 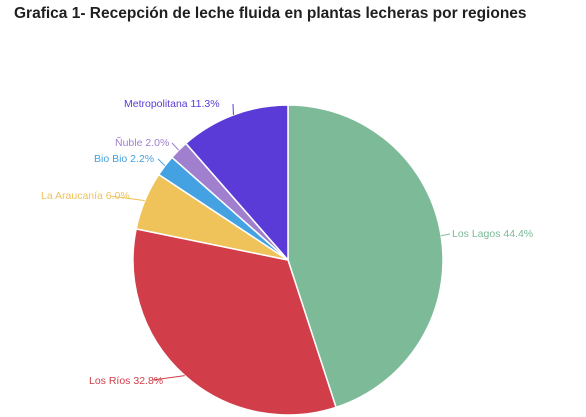 What do you see at coordinates (124, 159) in the screenshot?
I see `slice-label: Bio Bio 2.2%` at bounding box center [124, 159].